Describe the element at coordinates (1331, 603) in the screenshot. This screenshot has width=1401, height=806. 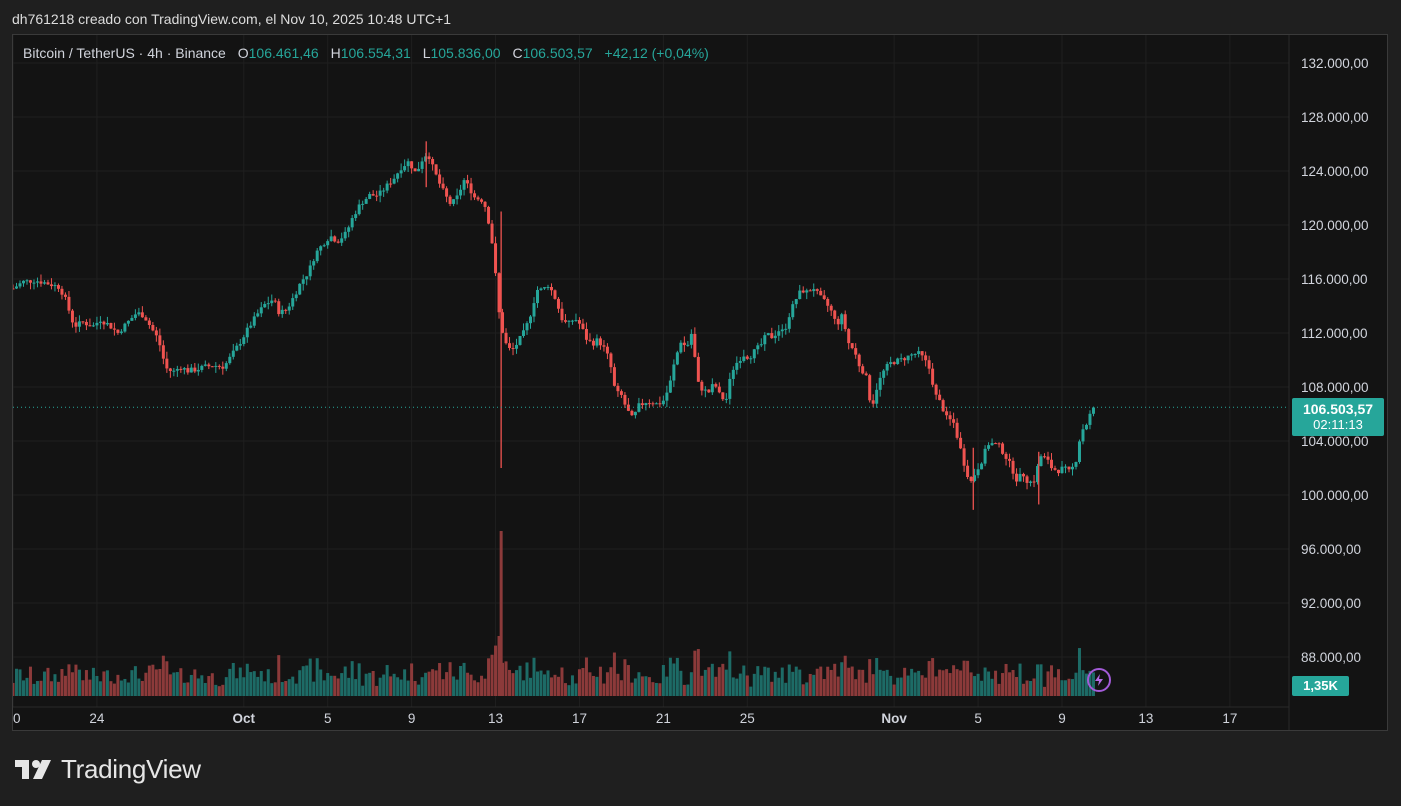
I see `y-tick-label: 92.000,00` at that location.